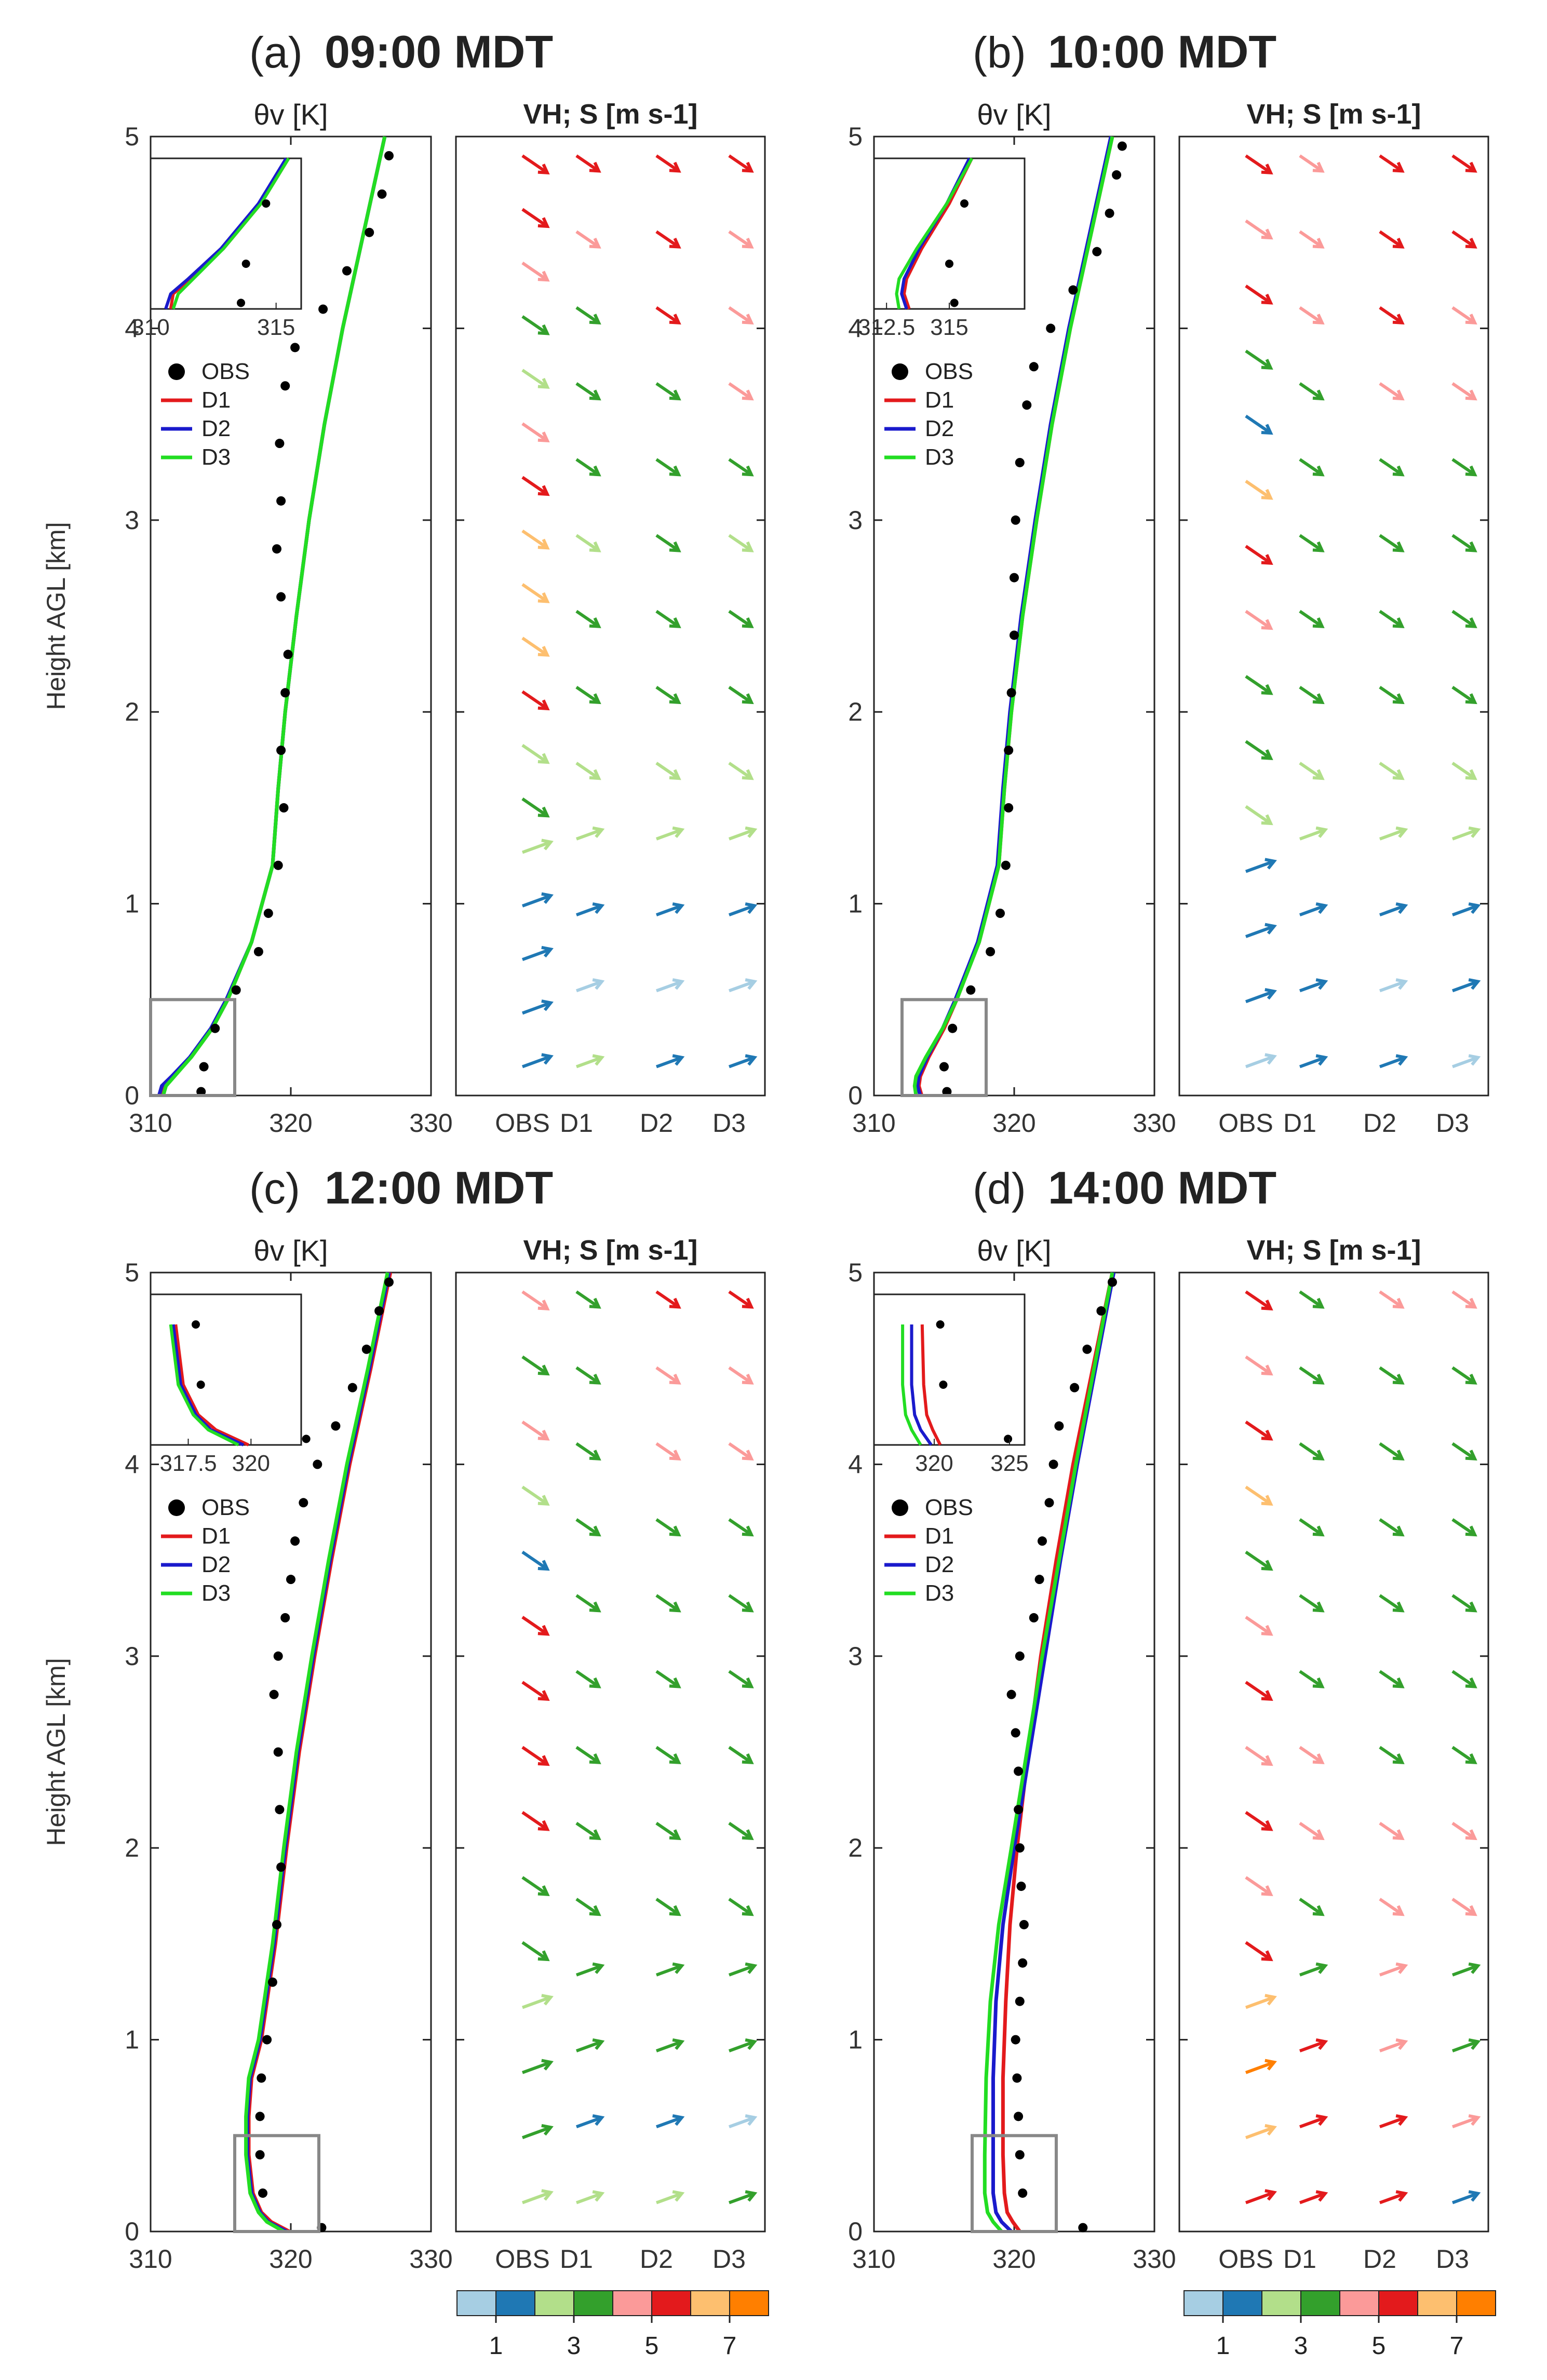 The image size is (1547, 2380). I want to click on inset-tick-label: 320, so click(251, 1463).